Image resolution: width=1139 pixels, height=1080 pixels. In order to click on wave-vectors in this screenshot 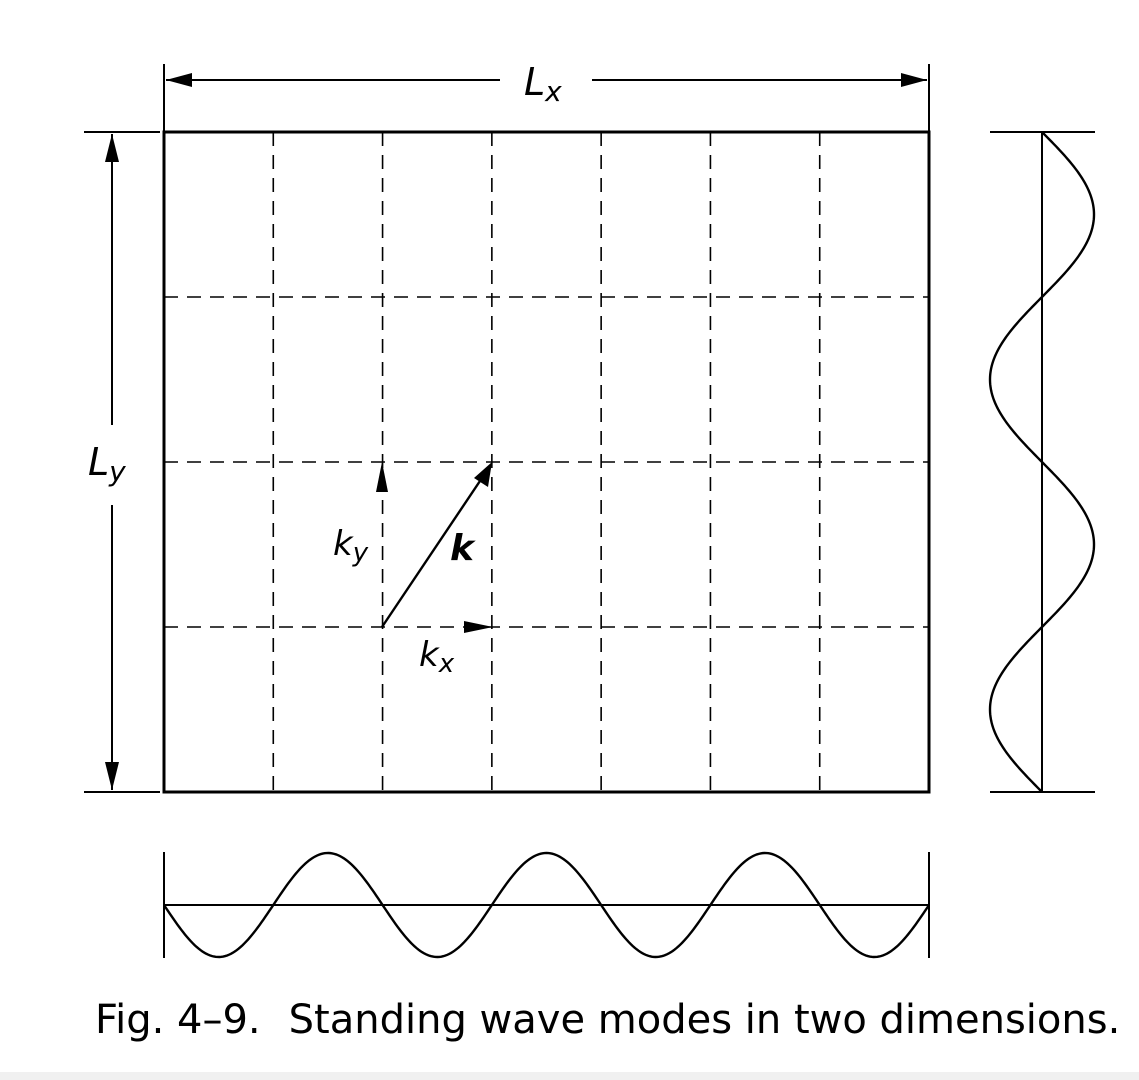, I will do `click(434, 547)`.